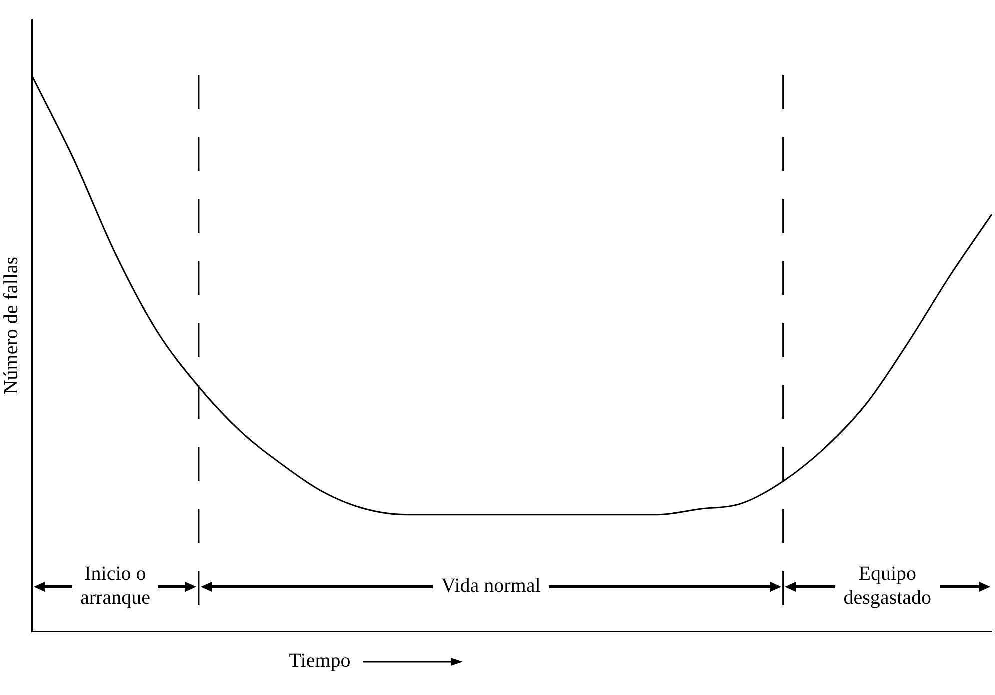 The width and height of the screenshot is (995, 695). Describe the element at coordinates (115, 585) in the screenshot. I see `annotation: Inicio o arranque` at that location.